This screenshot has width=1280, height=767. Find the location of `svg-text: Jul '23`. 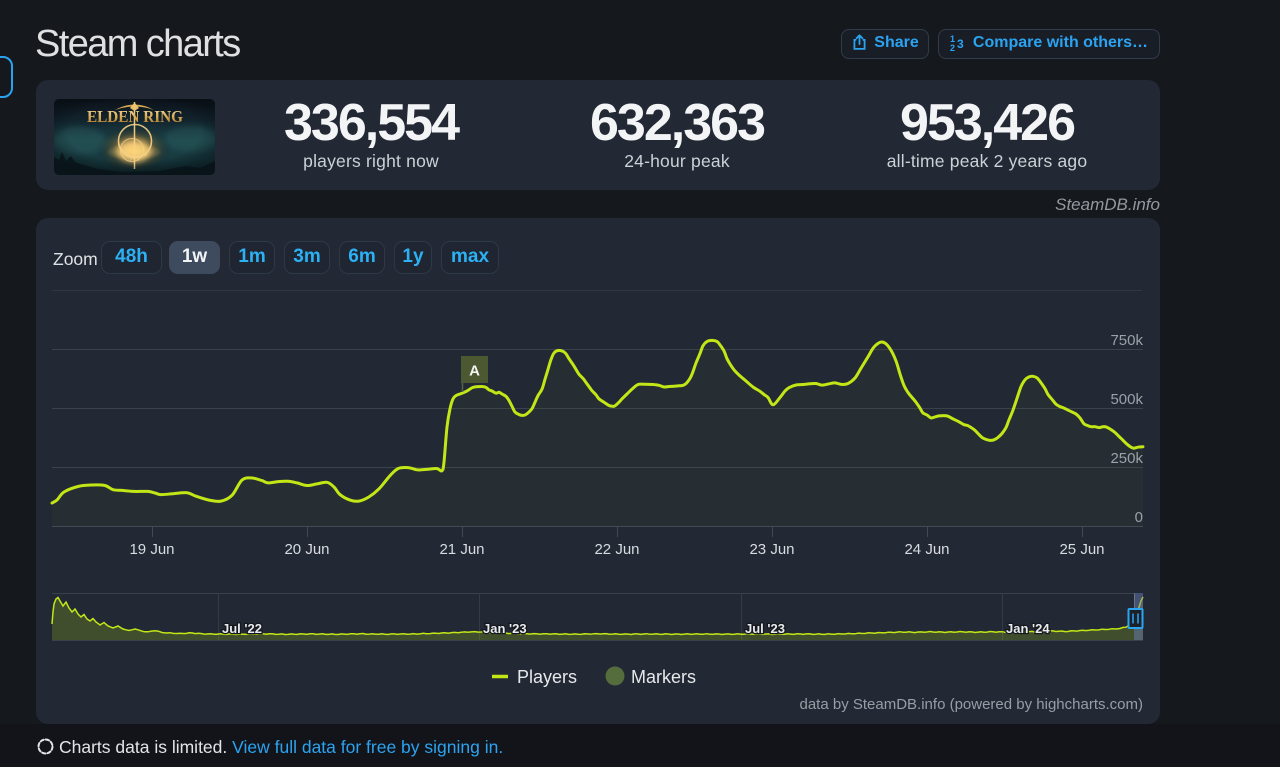

svg-text: Jul '23 is located at coordinates (765, 628).